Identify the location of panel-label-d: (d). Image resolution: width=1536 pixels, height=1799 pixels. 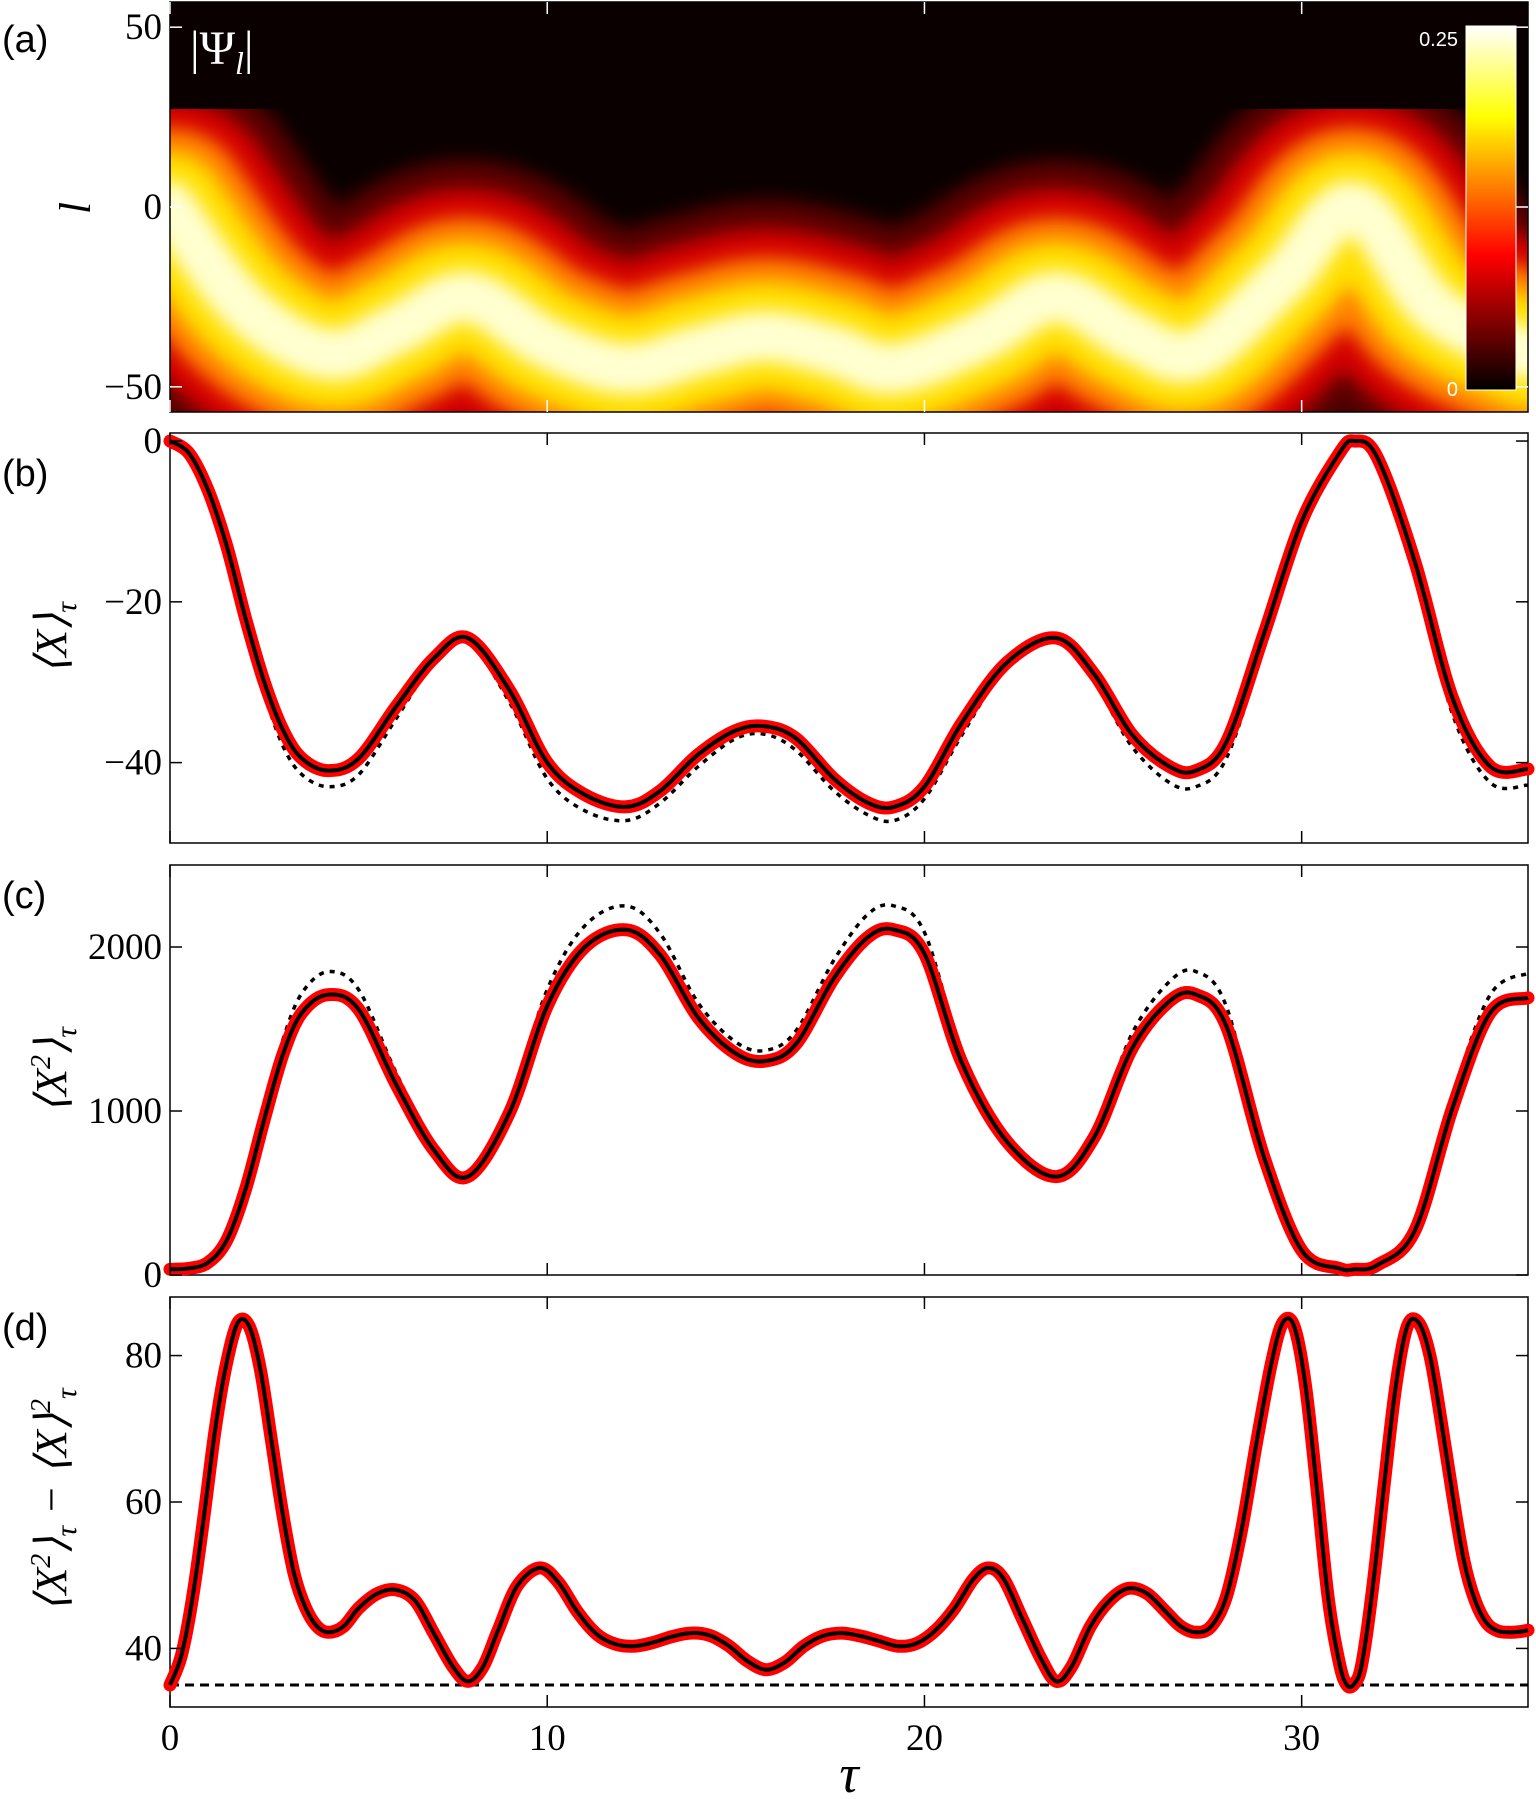
(25, 1328).